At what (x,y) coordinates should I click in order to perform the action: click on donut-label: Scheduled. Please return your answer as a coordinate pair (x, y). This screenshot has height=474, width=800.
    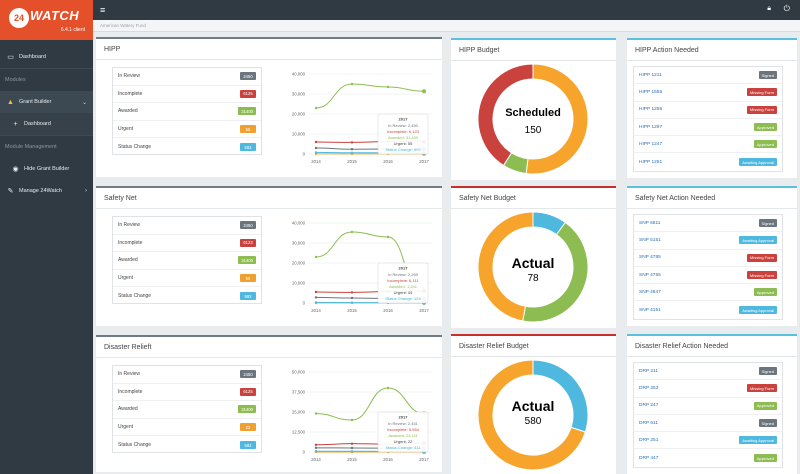
    Looking at the image, I should click on (533, 113).